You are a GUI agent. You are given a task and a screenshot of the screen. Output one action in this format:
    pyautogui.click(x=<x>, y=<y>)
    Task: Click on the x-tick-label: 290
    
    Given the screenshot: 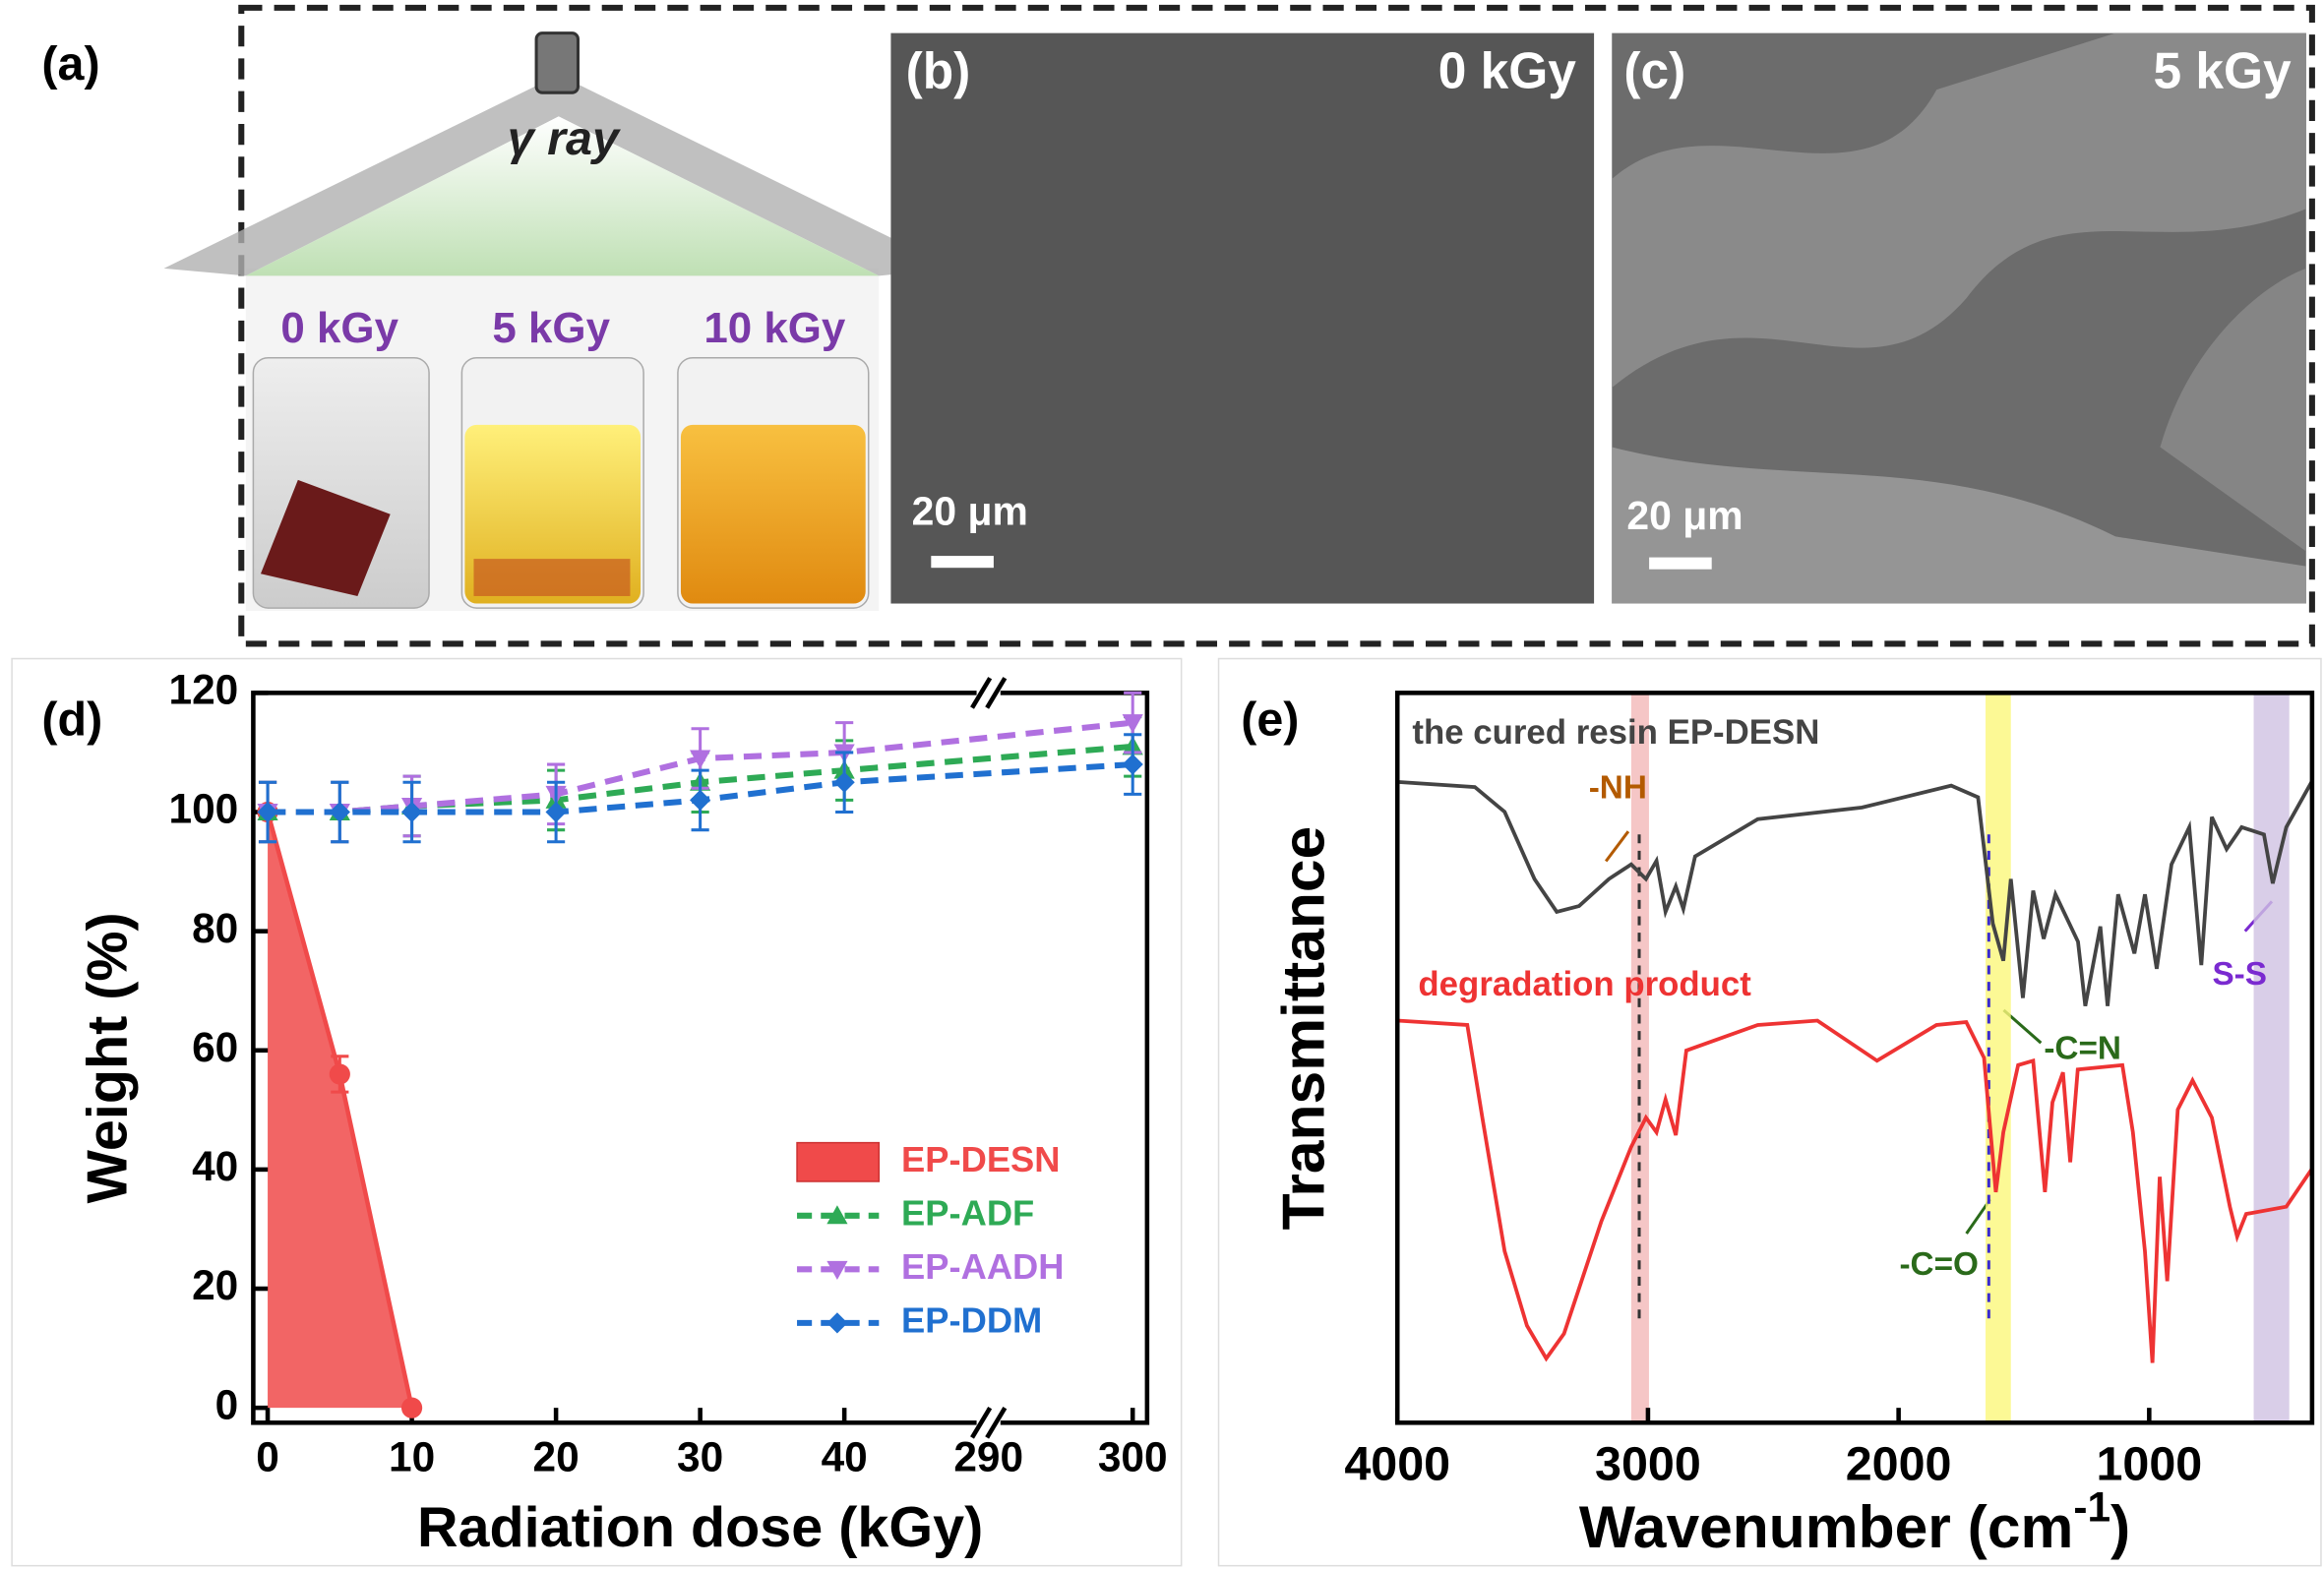 What is the action you would take?
    pyautogui.click(x=988, y=1456)
    